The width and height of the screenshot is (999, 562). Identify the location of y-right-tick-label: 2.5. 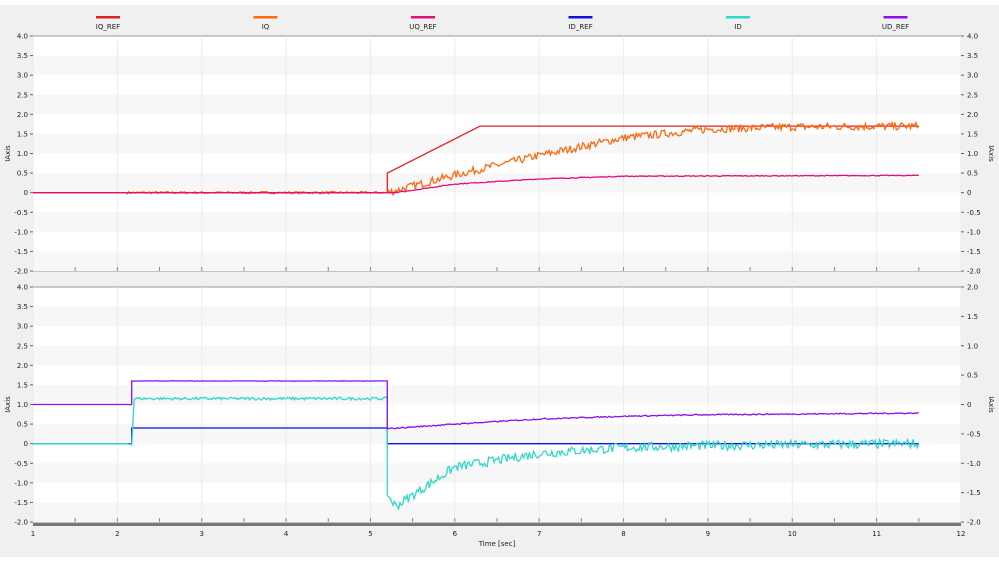
(972, 95).